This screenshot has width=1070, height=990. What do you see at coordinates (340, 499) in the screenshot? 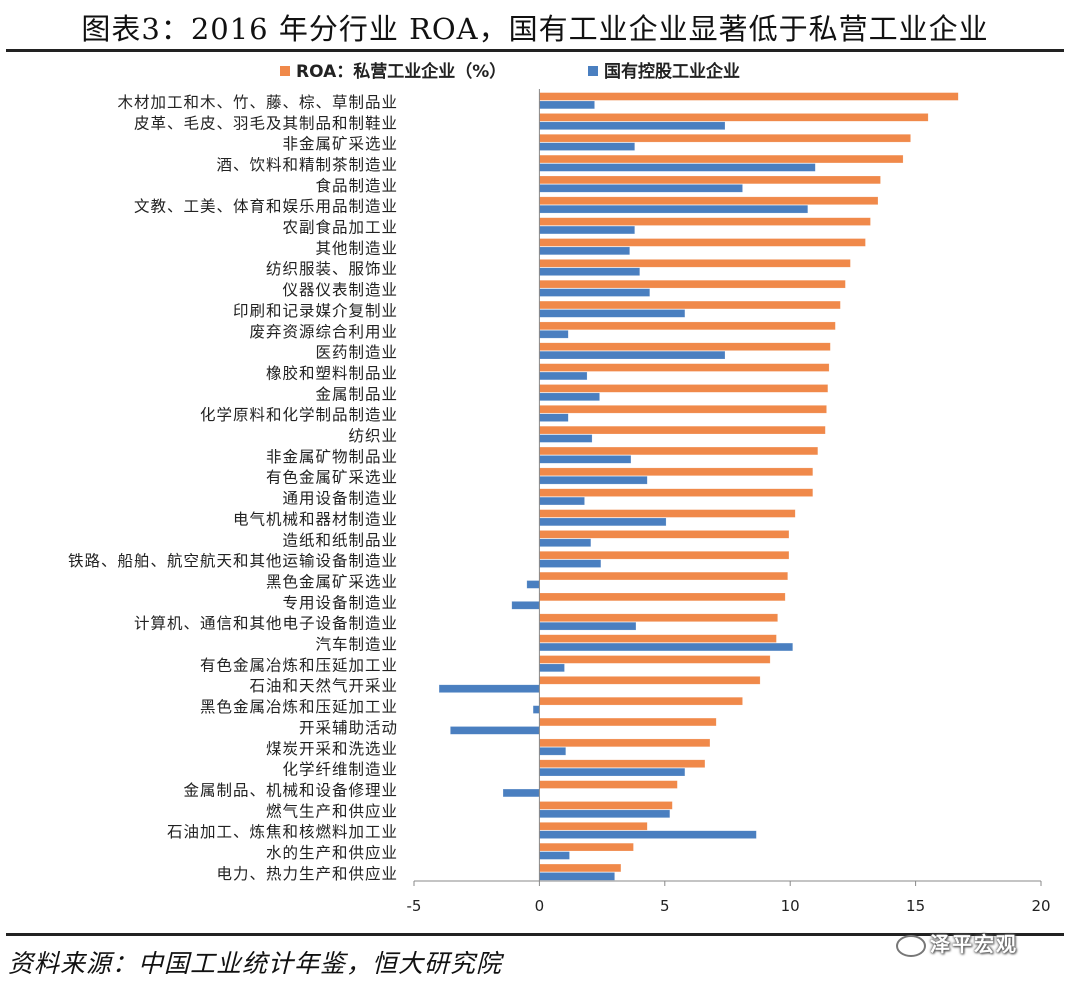
I see `category-label: 通用设备制造业` at bounding box center [340, 499].